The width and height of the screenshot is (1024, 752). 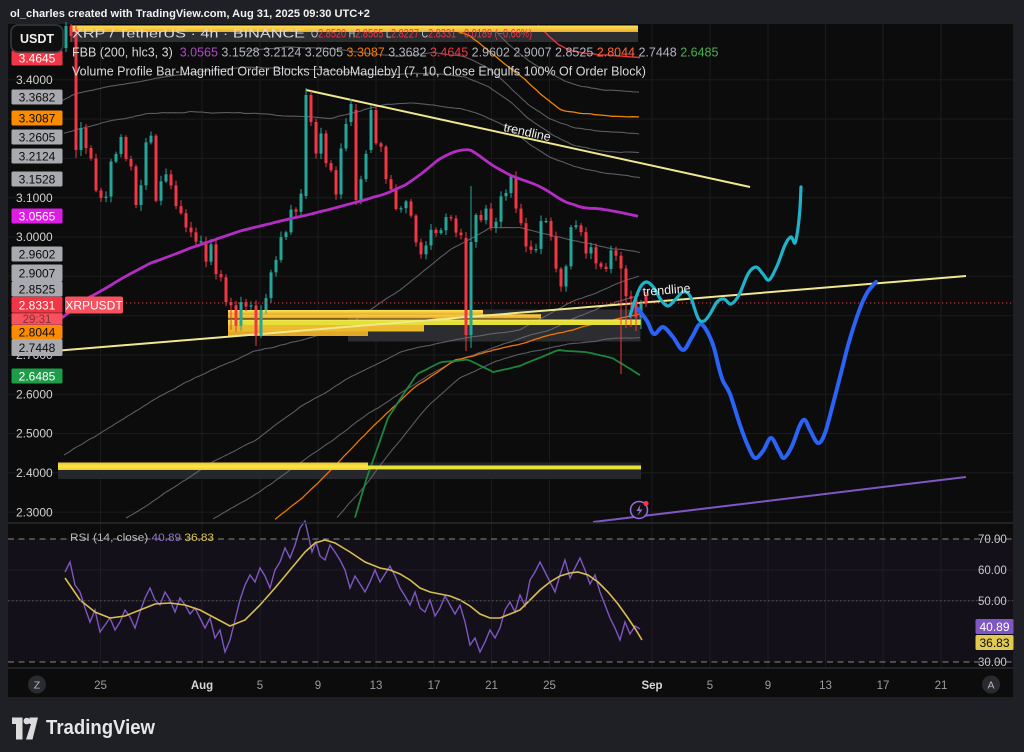 What do you see at coordinates (34, 394) in the screenshot?
I see `svg-text: 2.6000` at bounding box center [34, 394].